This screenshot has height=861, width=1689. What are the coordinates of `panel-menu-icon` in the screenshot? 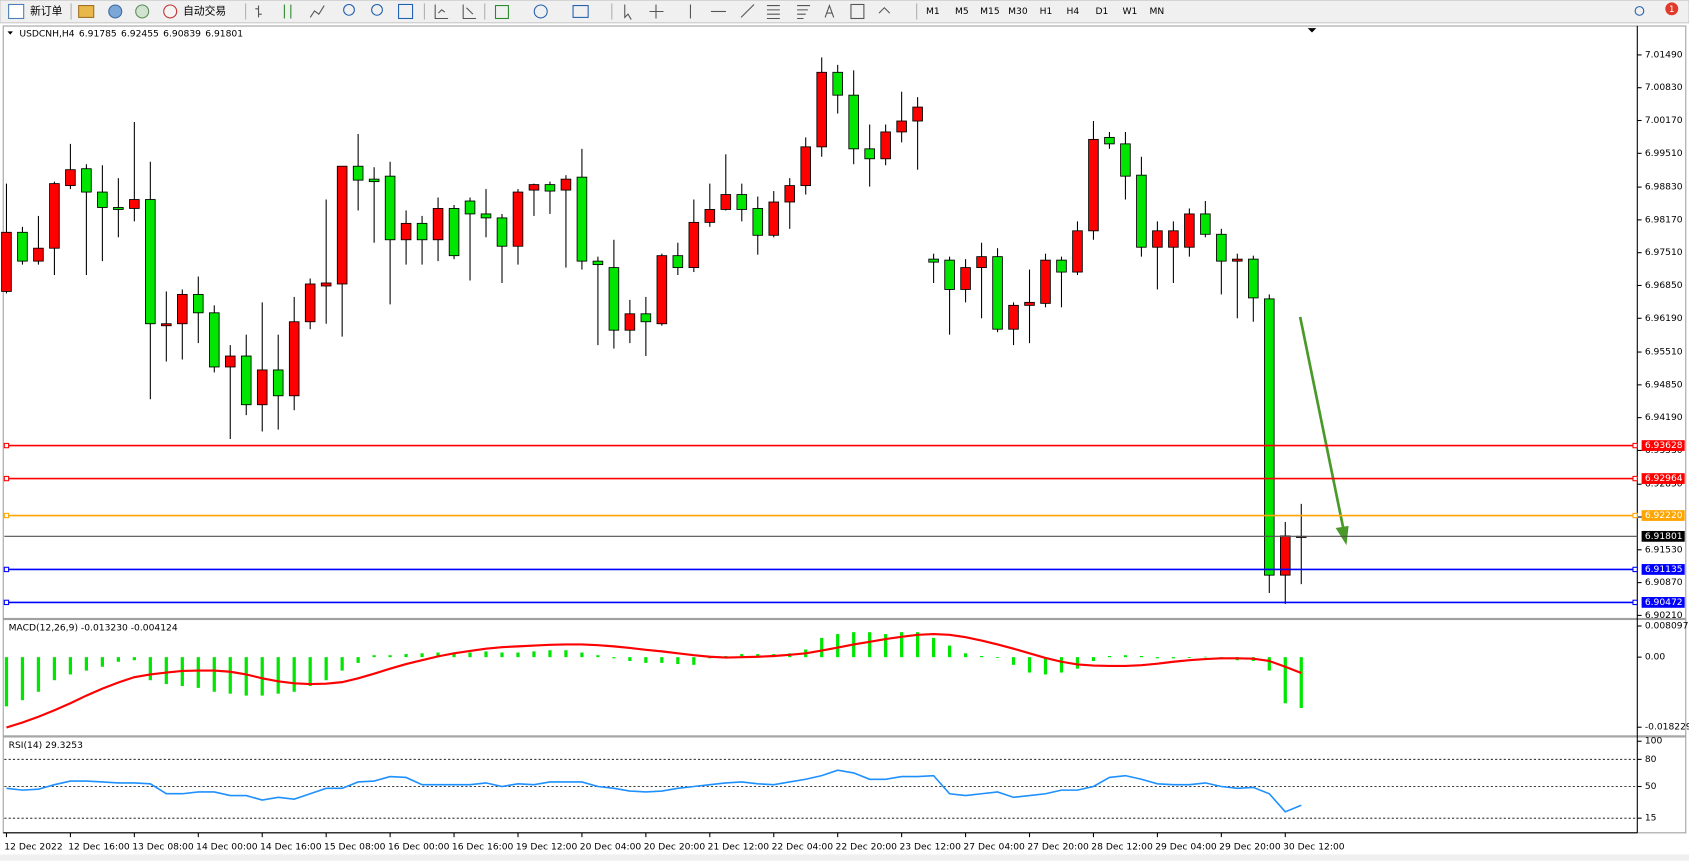 It's located at (10, 33).